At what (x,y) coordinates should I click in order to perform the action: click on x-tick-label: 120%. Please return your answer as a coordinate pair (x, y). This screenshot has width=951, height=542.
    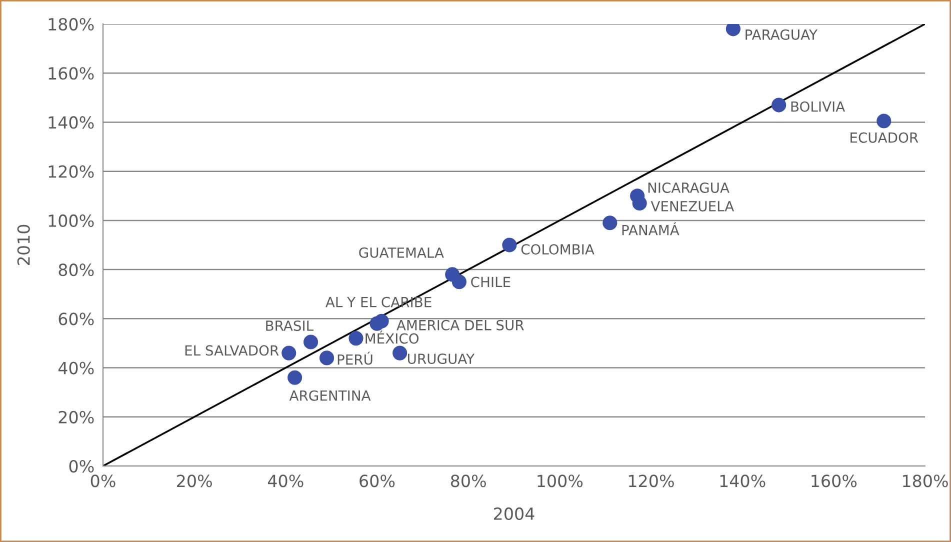
    Looking at the image, I should click on (651, 481).